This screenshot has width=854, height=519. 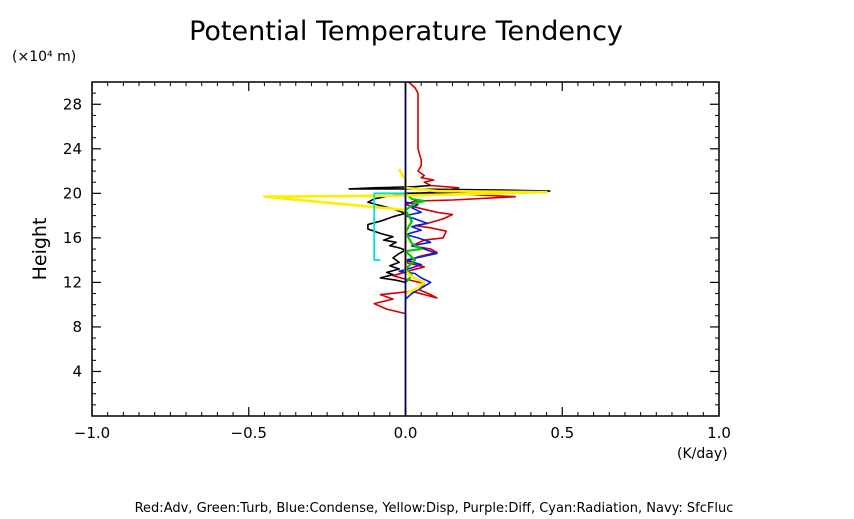 I want to click on y-tick-label: 28, so click(x=72, y=104).